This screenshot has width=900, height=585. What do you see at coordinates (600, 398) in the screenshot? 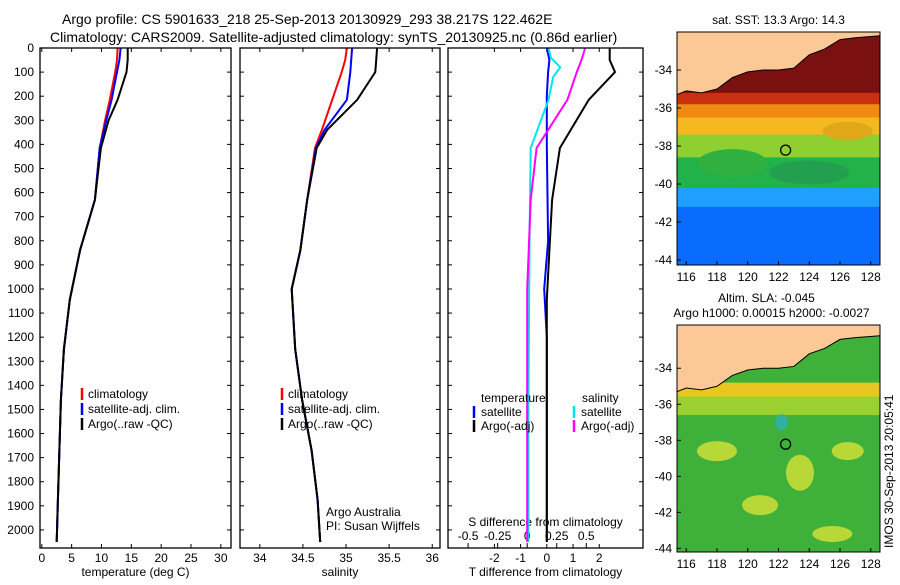
I see `legend-header-salinity: salinity` at bounding box center [600, 398].